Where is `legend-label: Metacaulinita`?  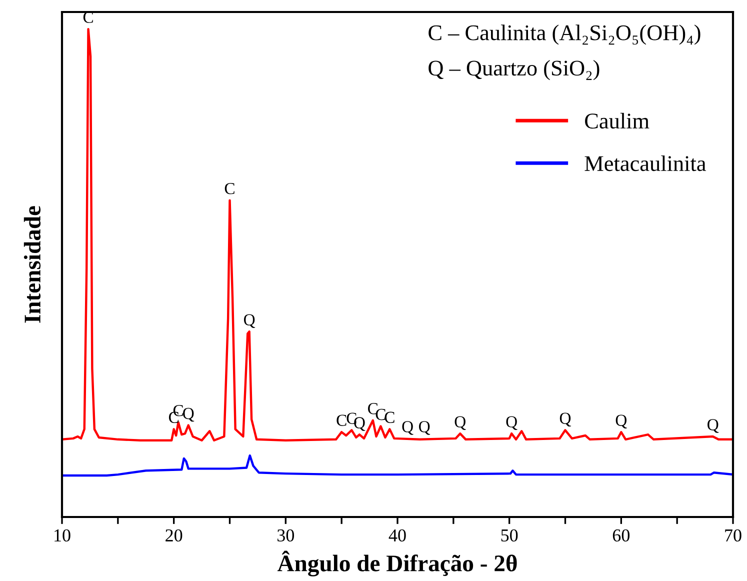 legend-label: Metacaulinita is located at coordinates (645, 163).